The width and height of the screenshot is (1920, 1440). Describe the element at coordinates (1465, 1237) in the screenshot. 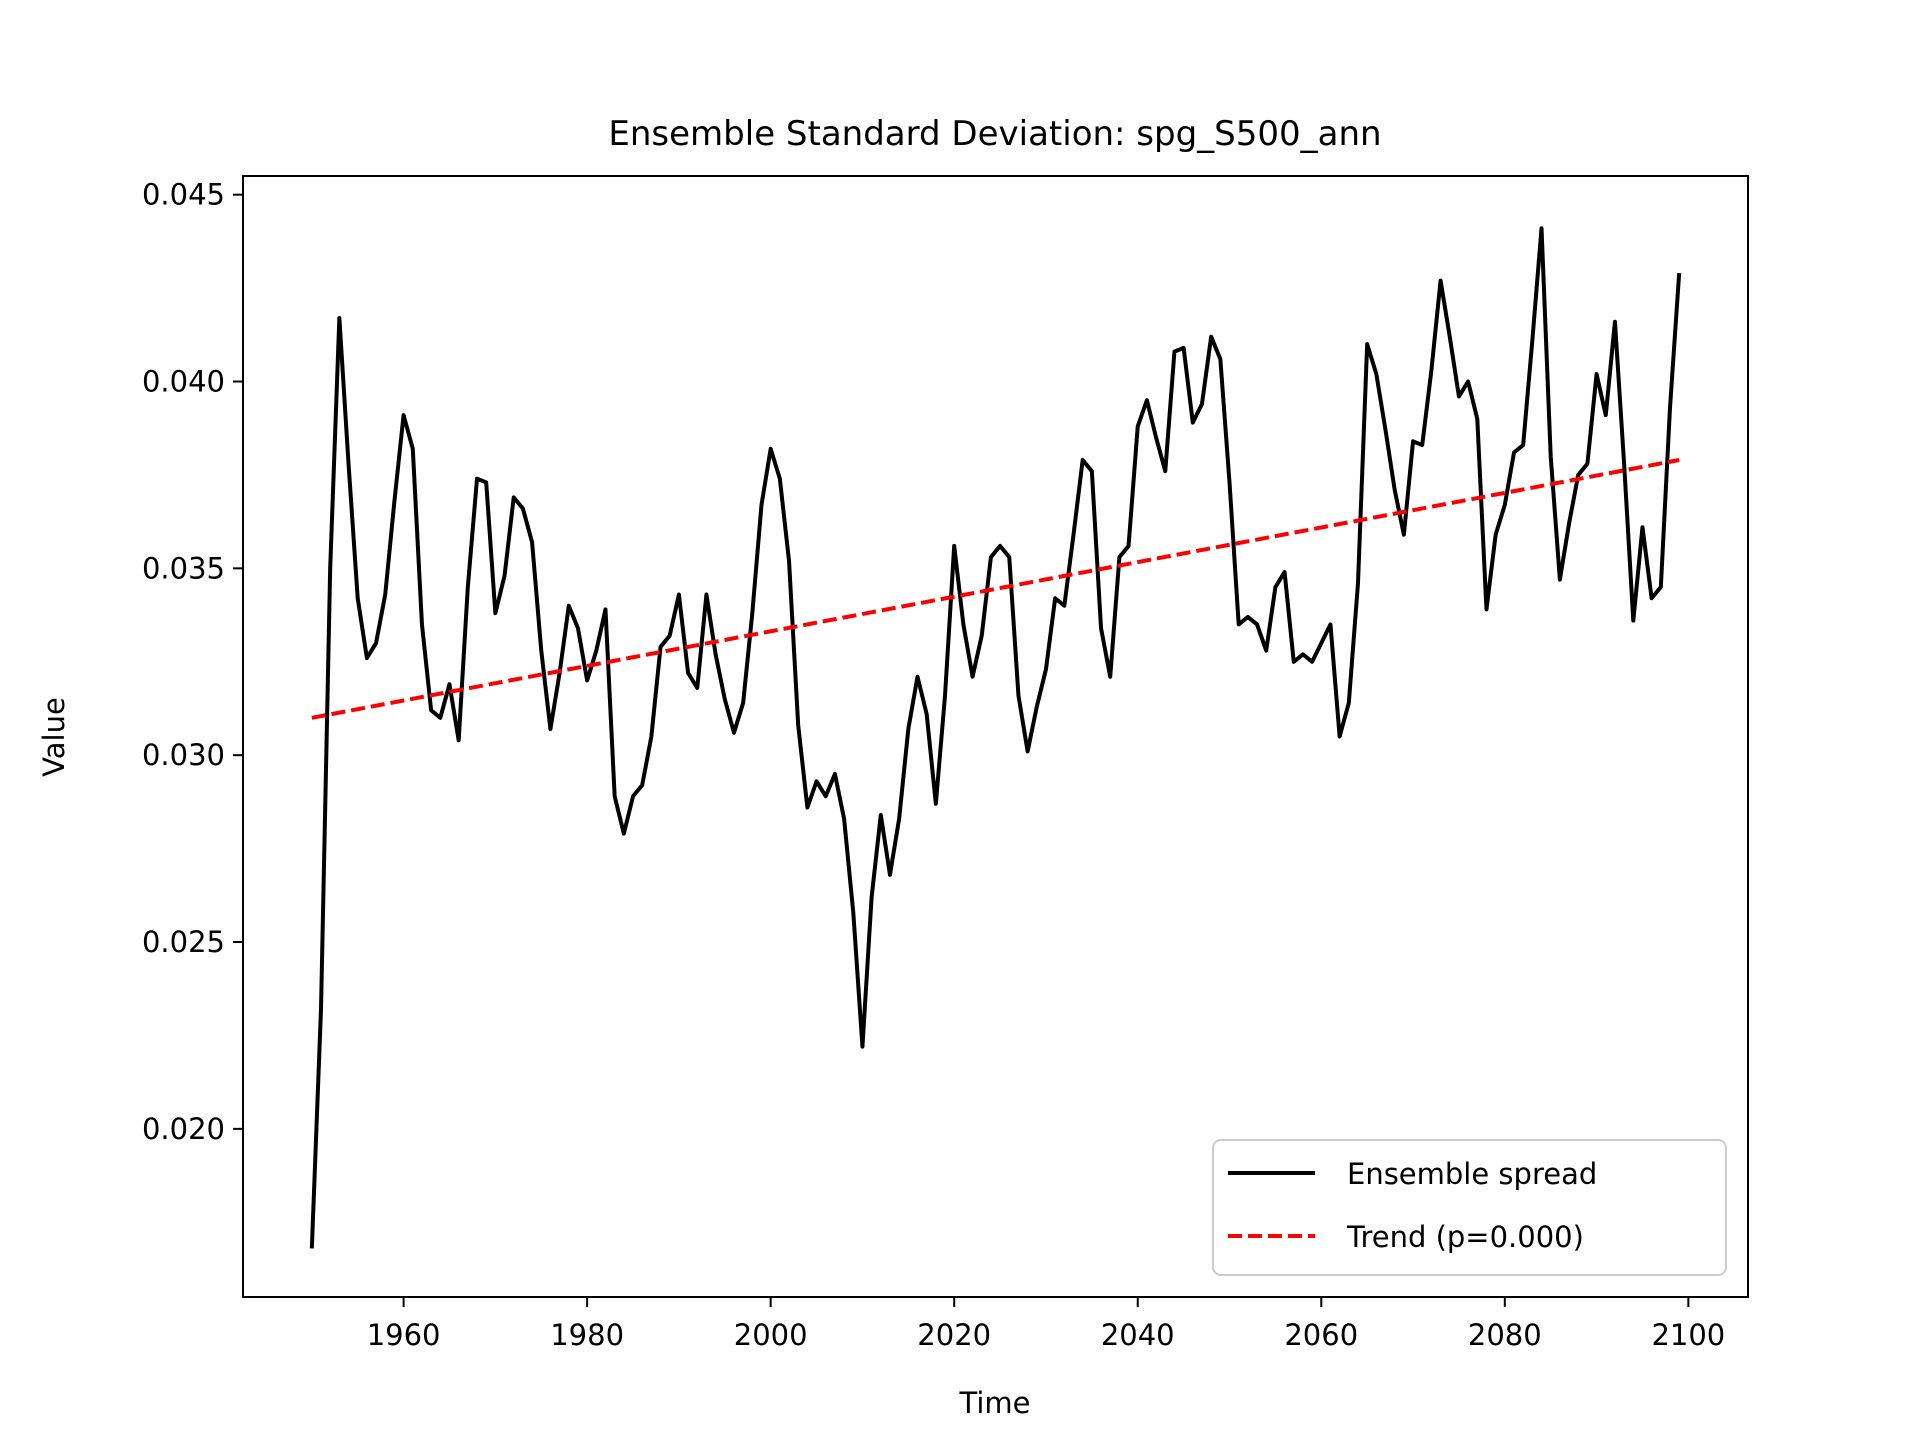

I see `legend-label-trend: Trend (p=0.000)` at that location.